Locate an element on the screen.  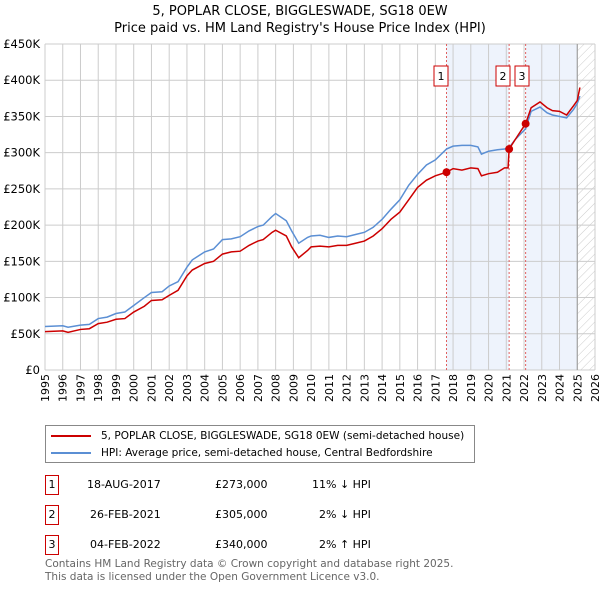
sale-date: 04-FEB-2022 is located at coordinates (125, 544).